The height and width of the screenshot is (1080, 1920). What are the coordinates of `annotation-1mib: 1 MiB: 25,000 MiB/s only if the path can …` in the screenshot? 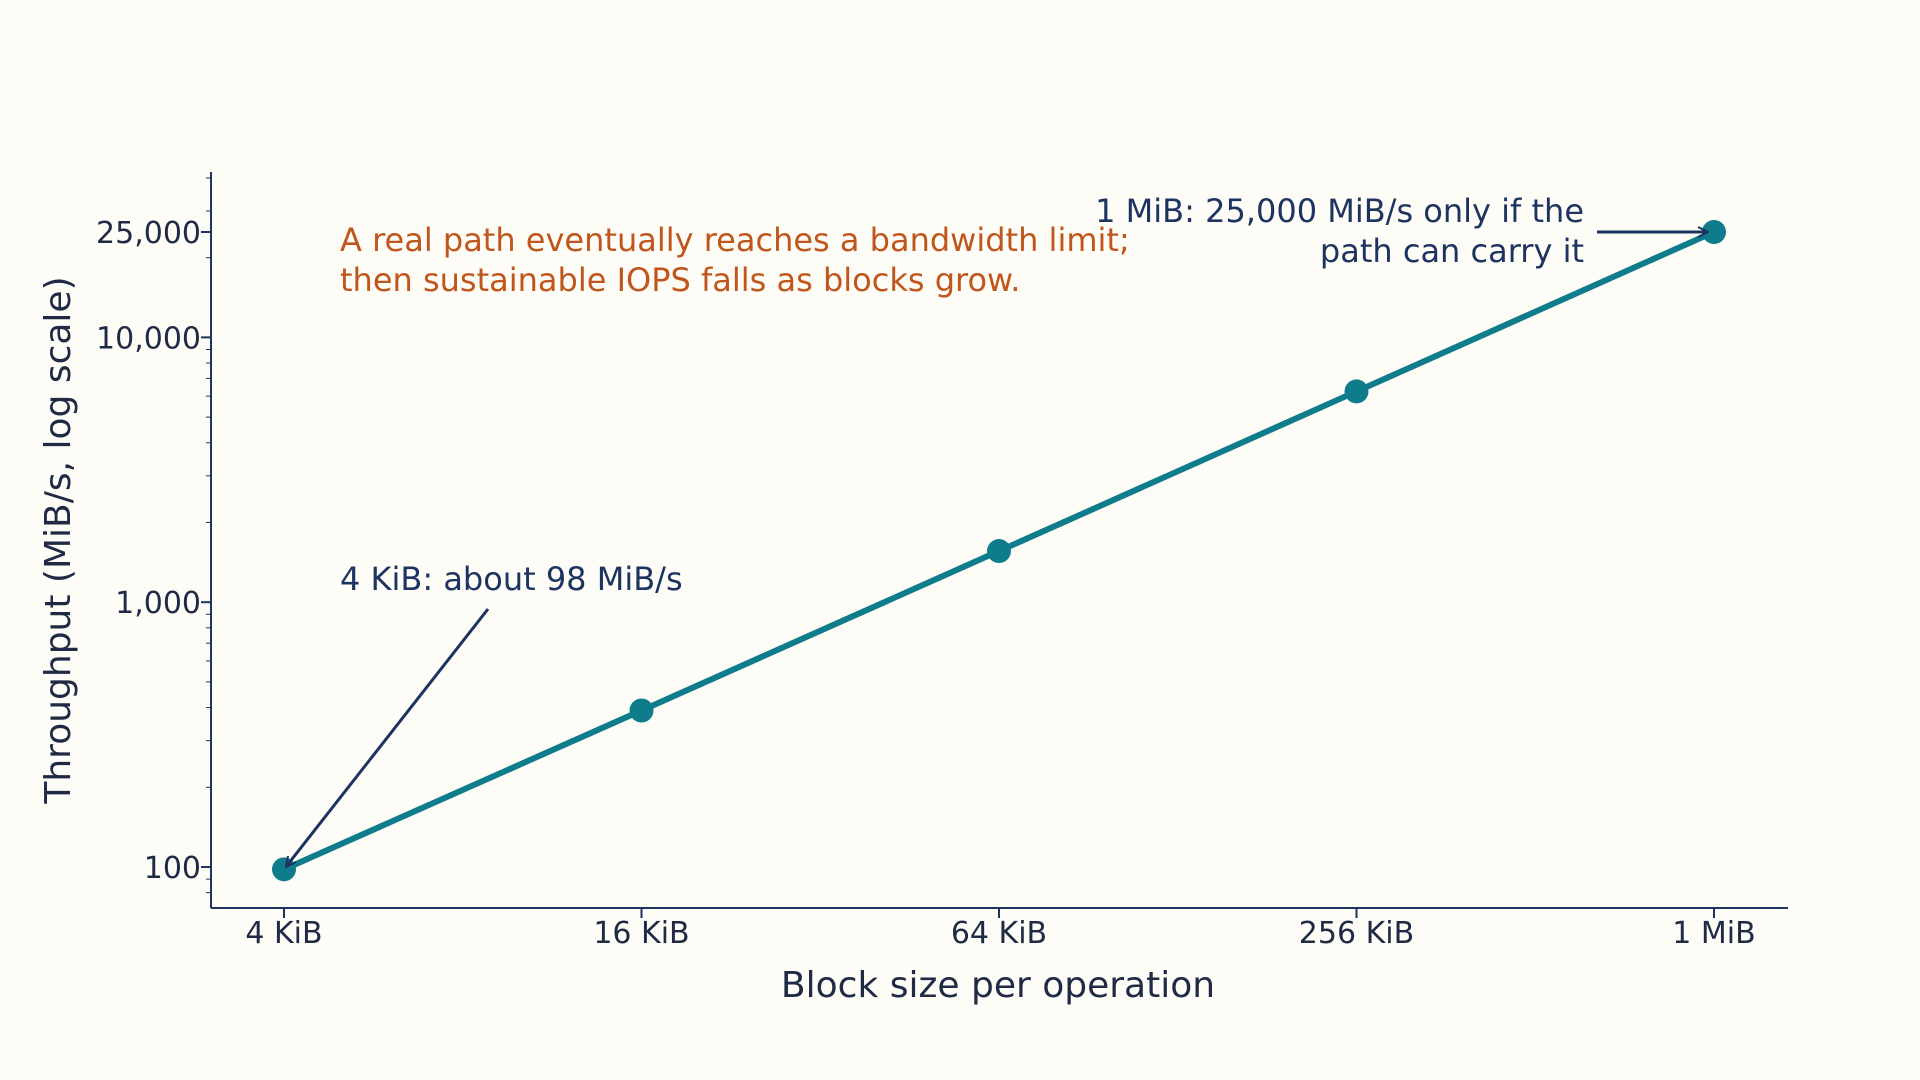 It's located at (1339, 231).